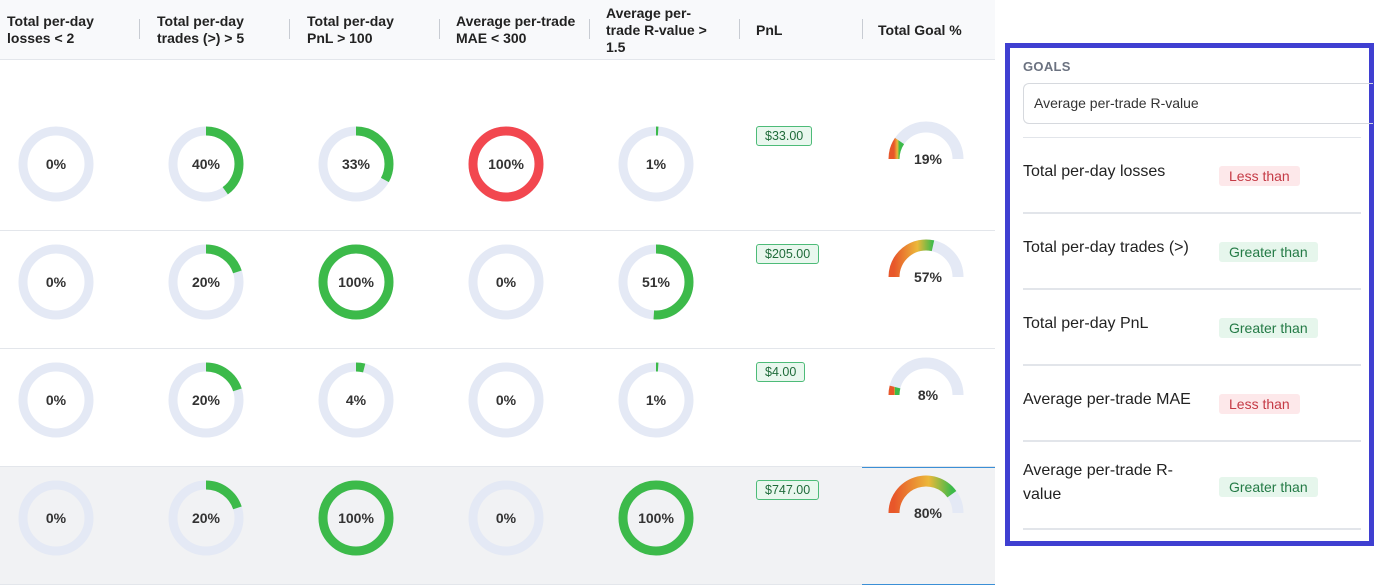  I want to click on total-goal-gauge: 57%, so click(926, 262).